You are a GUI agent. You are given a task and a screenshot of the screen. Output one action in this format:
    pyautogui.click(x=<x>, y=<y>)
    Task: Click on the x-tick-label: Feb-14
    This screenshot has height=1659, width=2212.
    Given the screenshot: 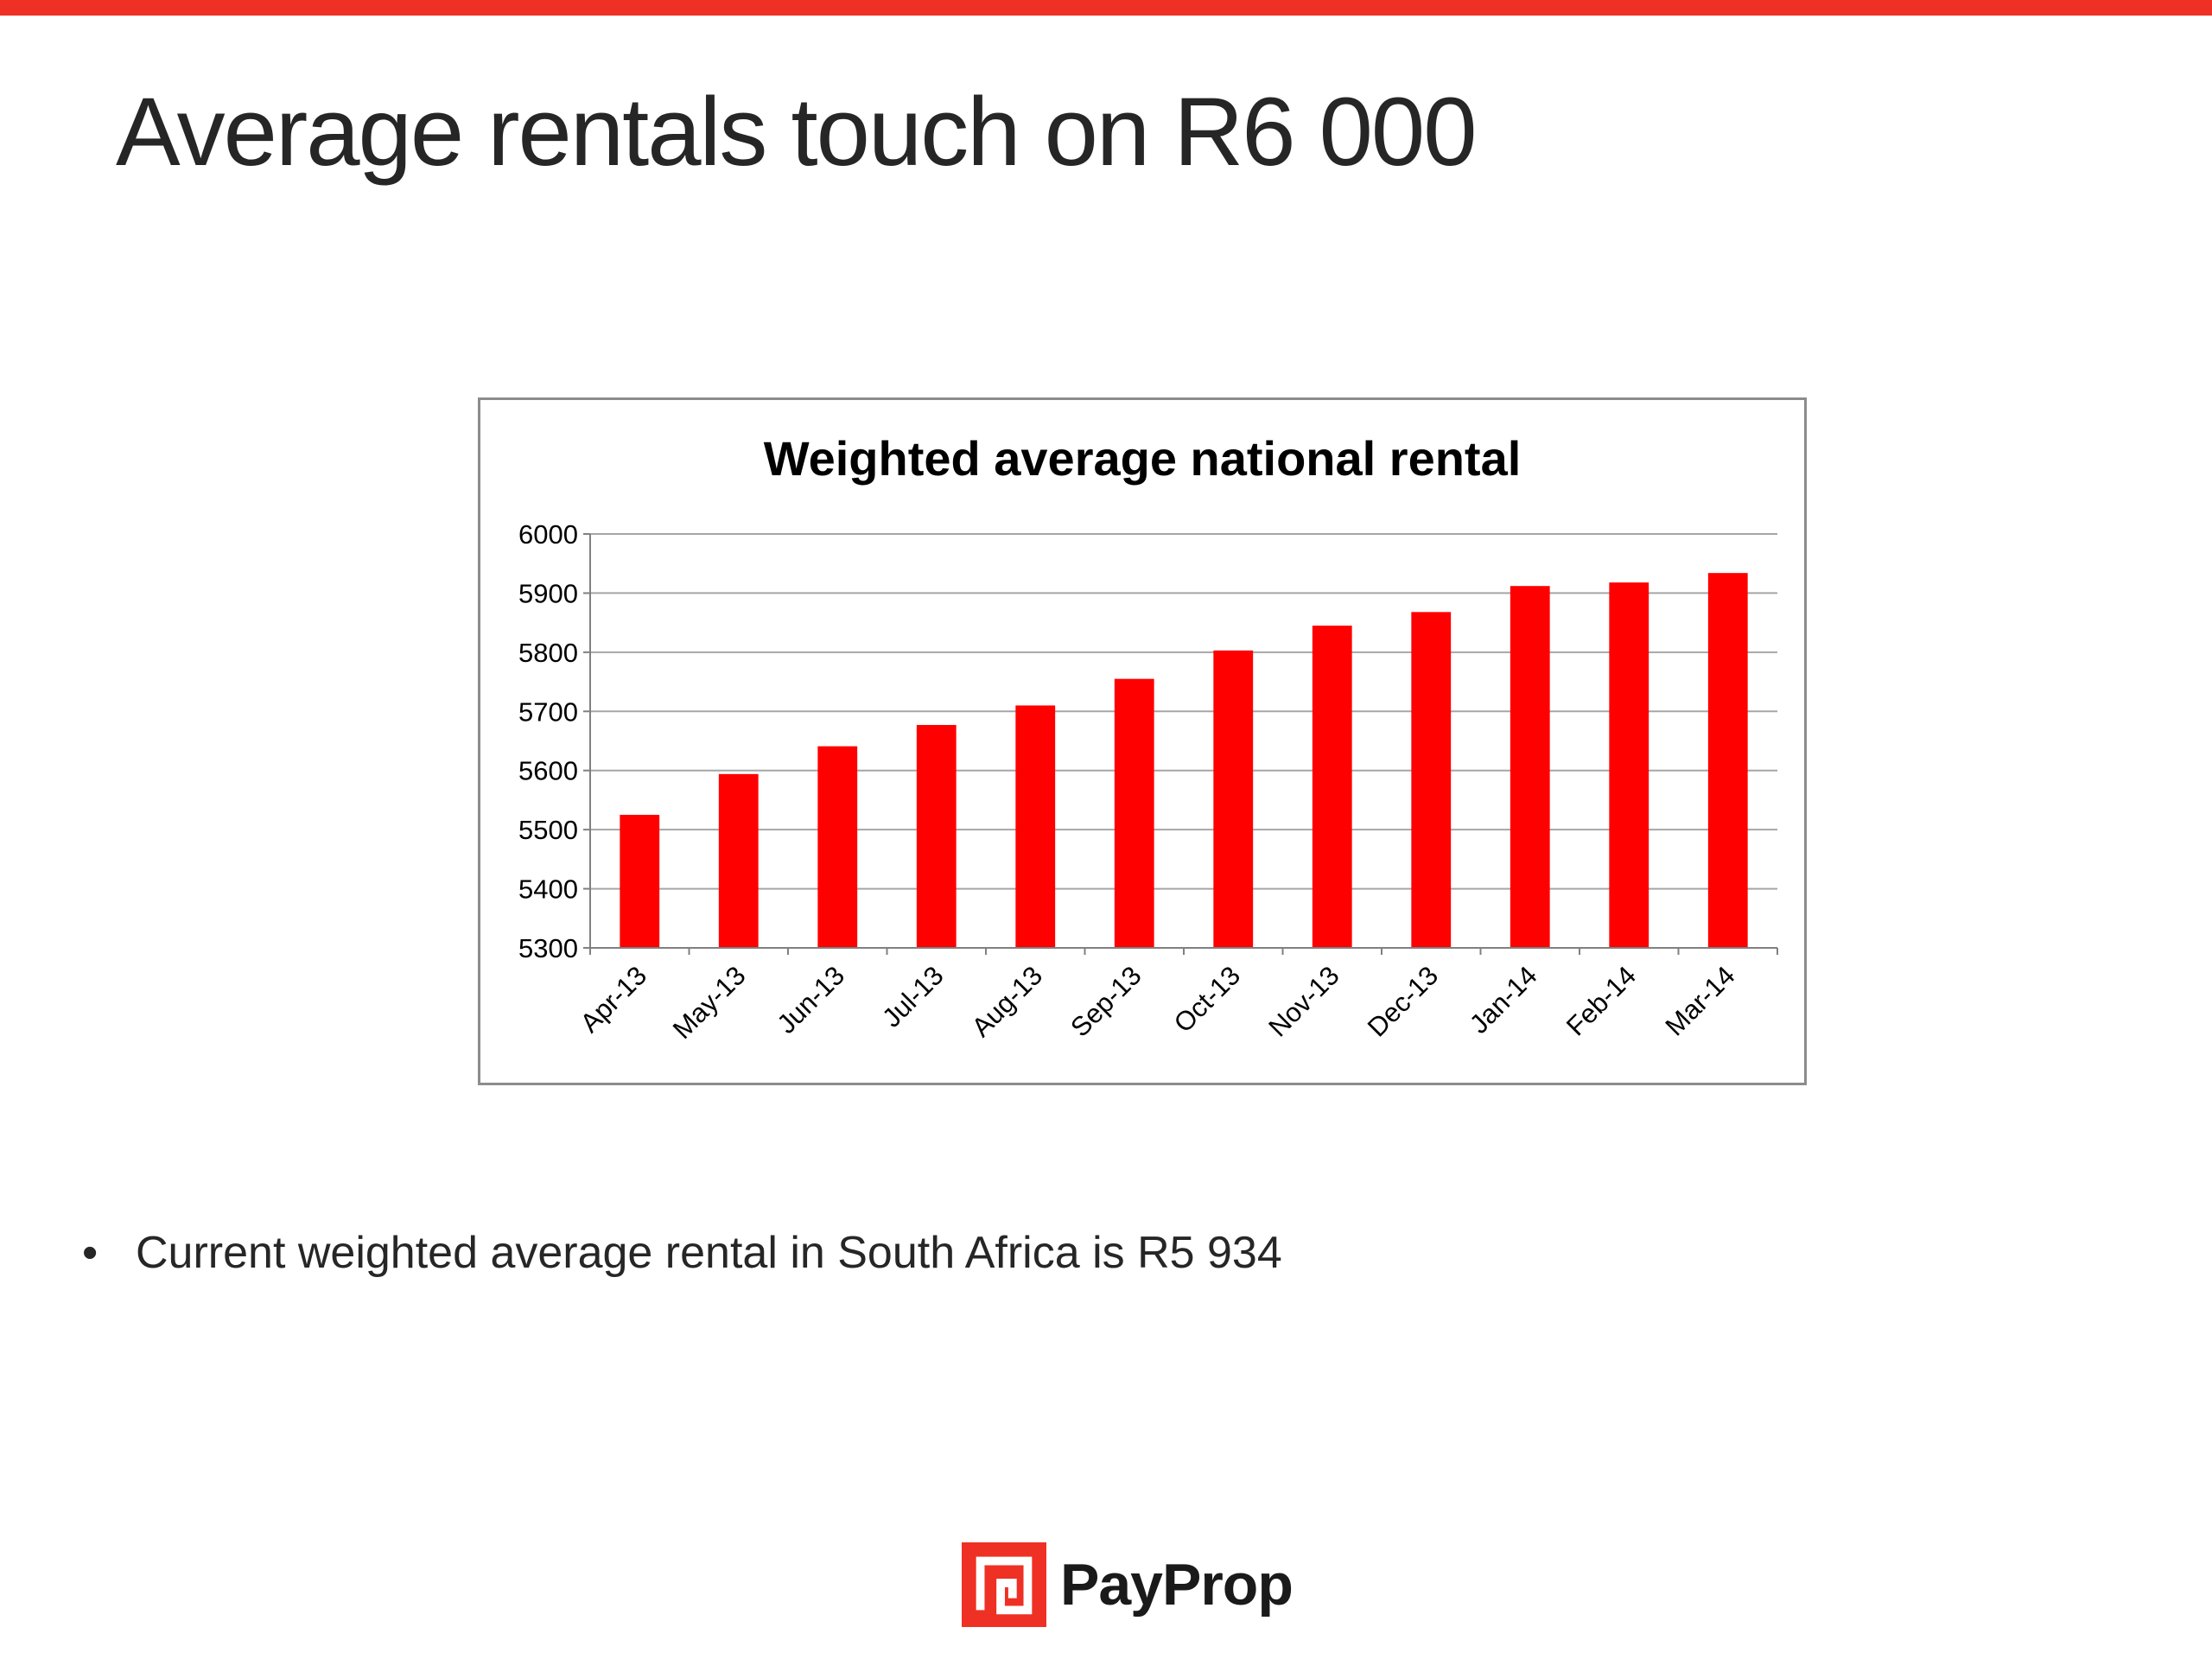 What is the action you would take?
    pyautogui.click(x=1601, y=1000)
    